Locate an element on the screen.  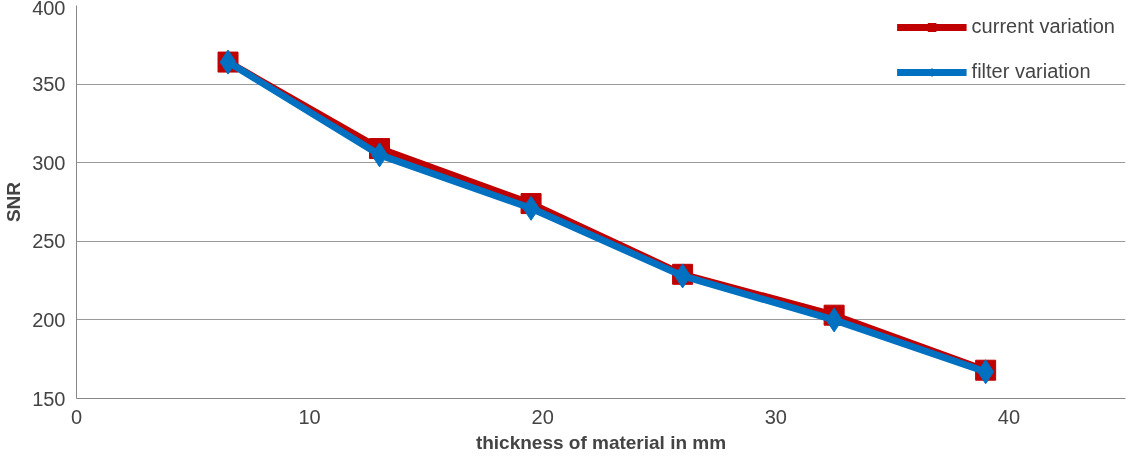
legend-label: current variation is located at coordinates (1043, 26).